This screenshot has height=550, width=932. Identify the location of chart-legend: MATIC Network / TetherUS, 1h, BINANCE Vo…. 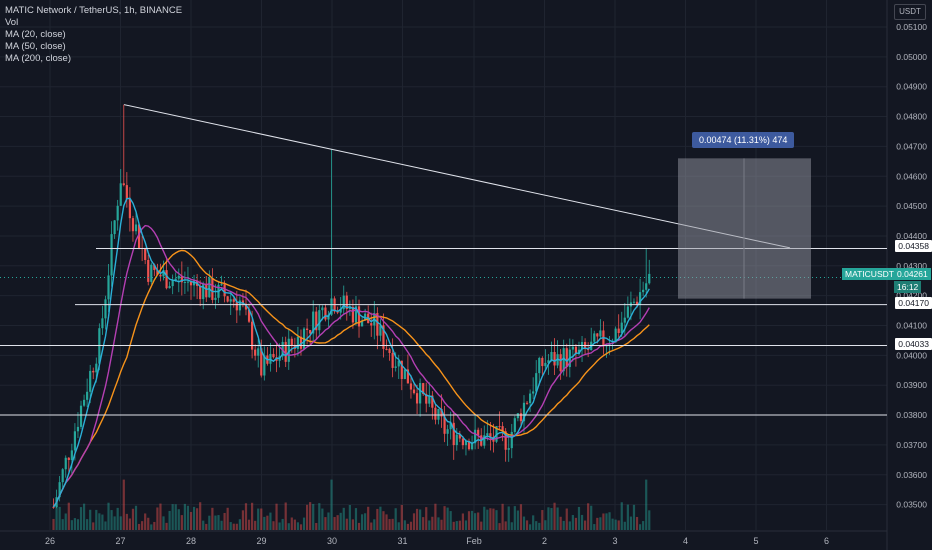
(93, 35).